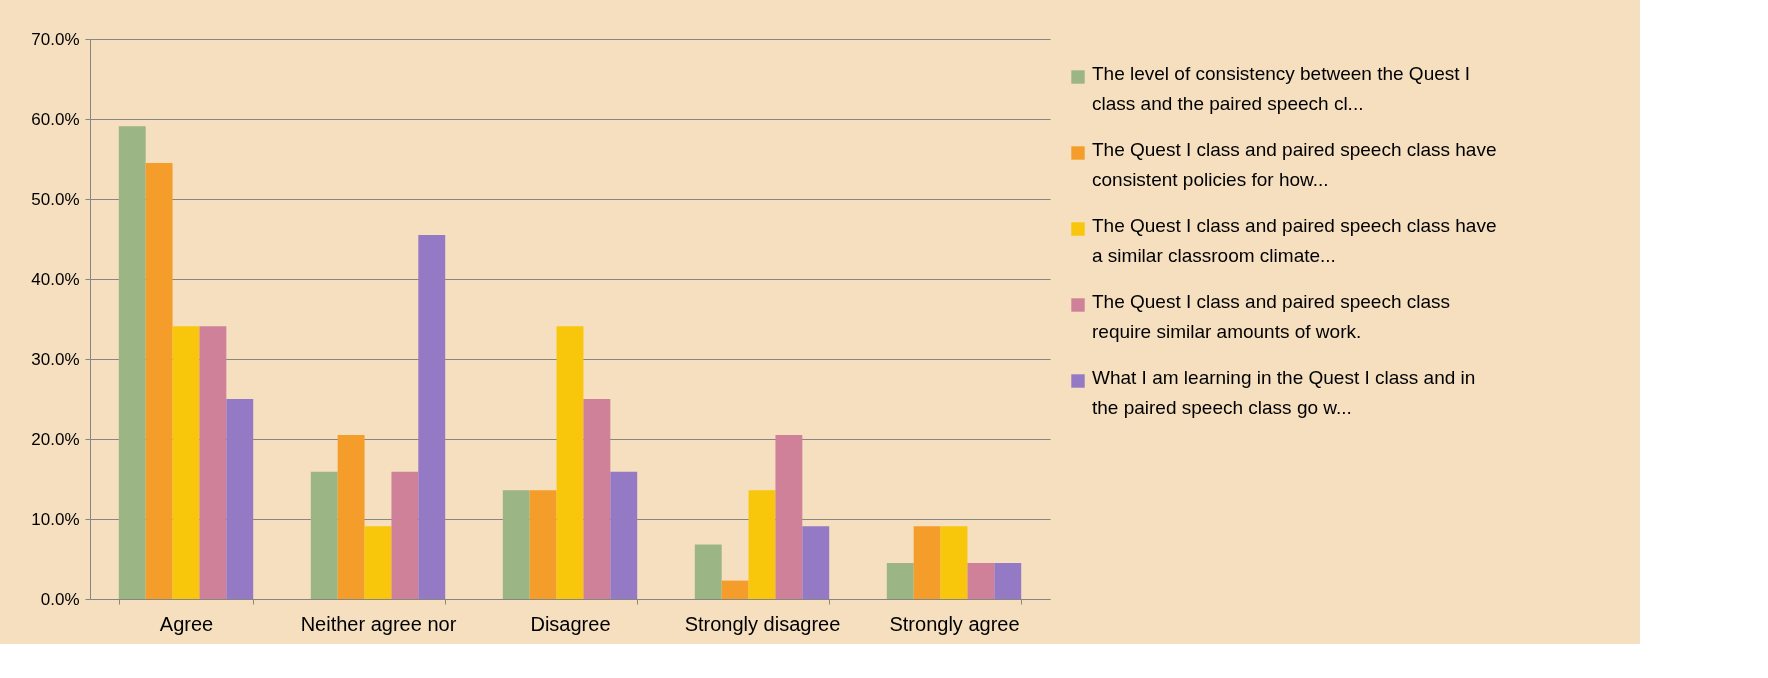 This screenshot has height=678, width=1768. What do you see at coordinates (762, 623) in the screenshot?
I see `x-tick-label: Strongly disagree` at bounding box center [762, 623].